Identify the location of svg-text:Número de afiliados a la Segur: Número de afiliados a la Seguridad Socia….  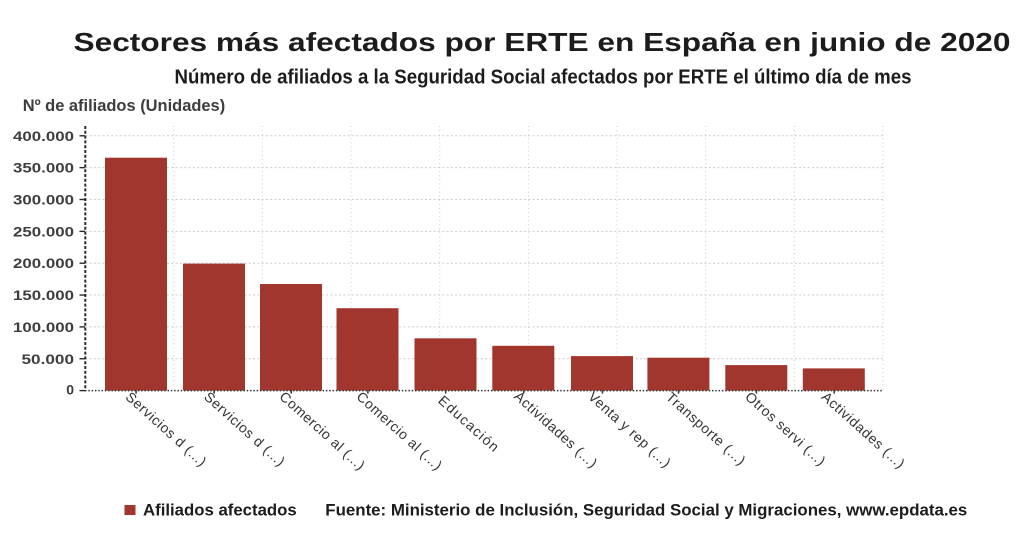
(543, 77).